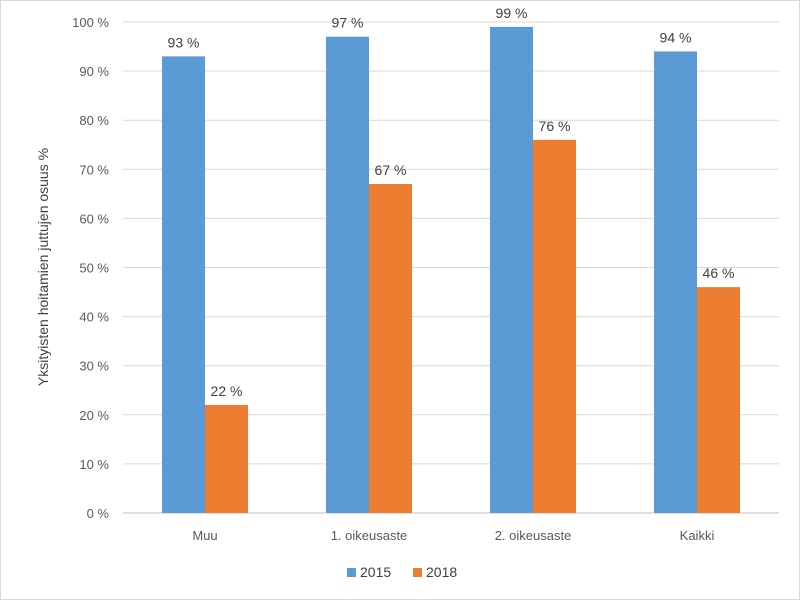 The image size is (800, 601). I want to click on data-label: 94 %, so click(676, 37).